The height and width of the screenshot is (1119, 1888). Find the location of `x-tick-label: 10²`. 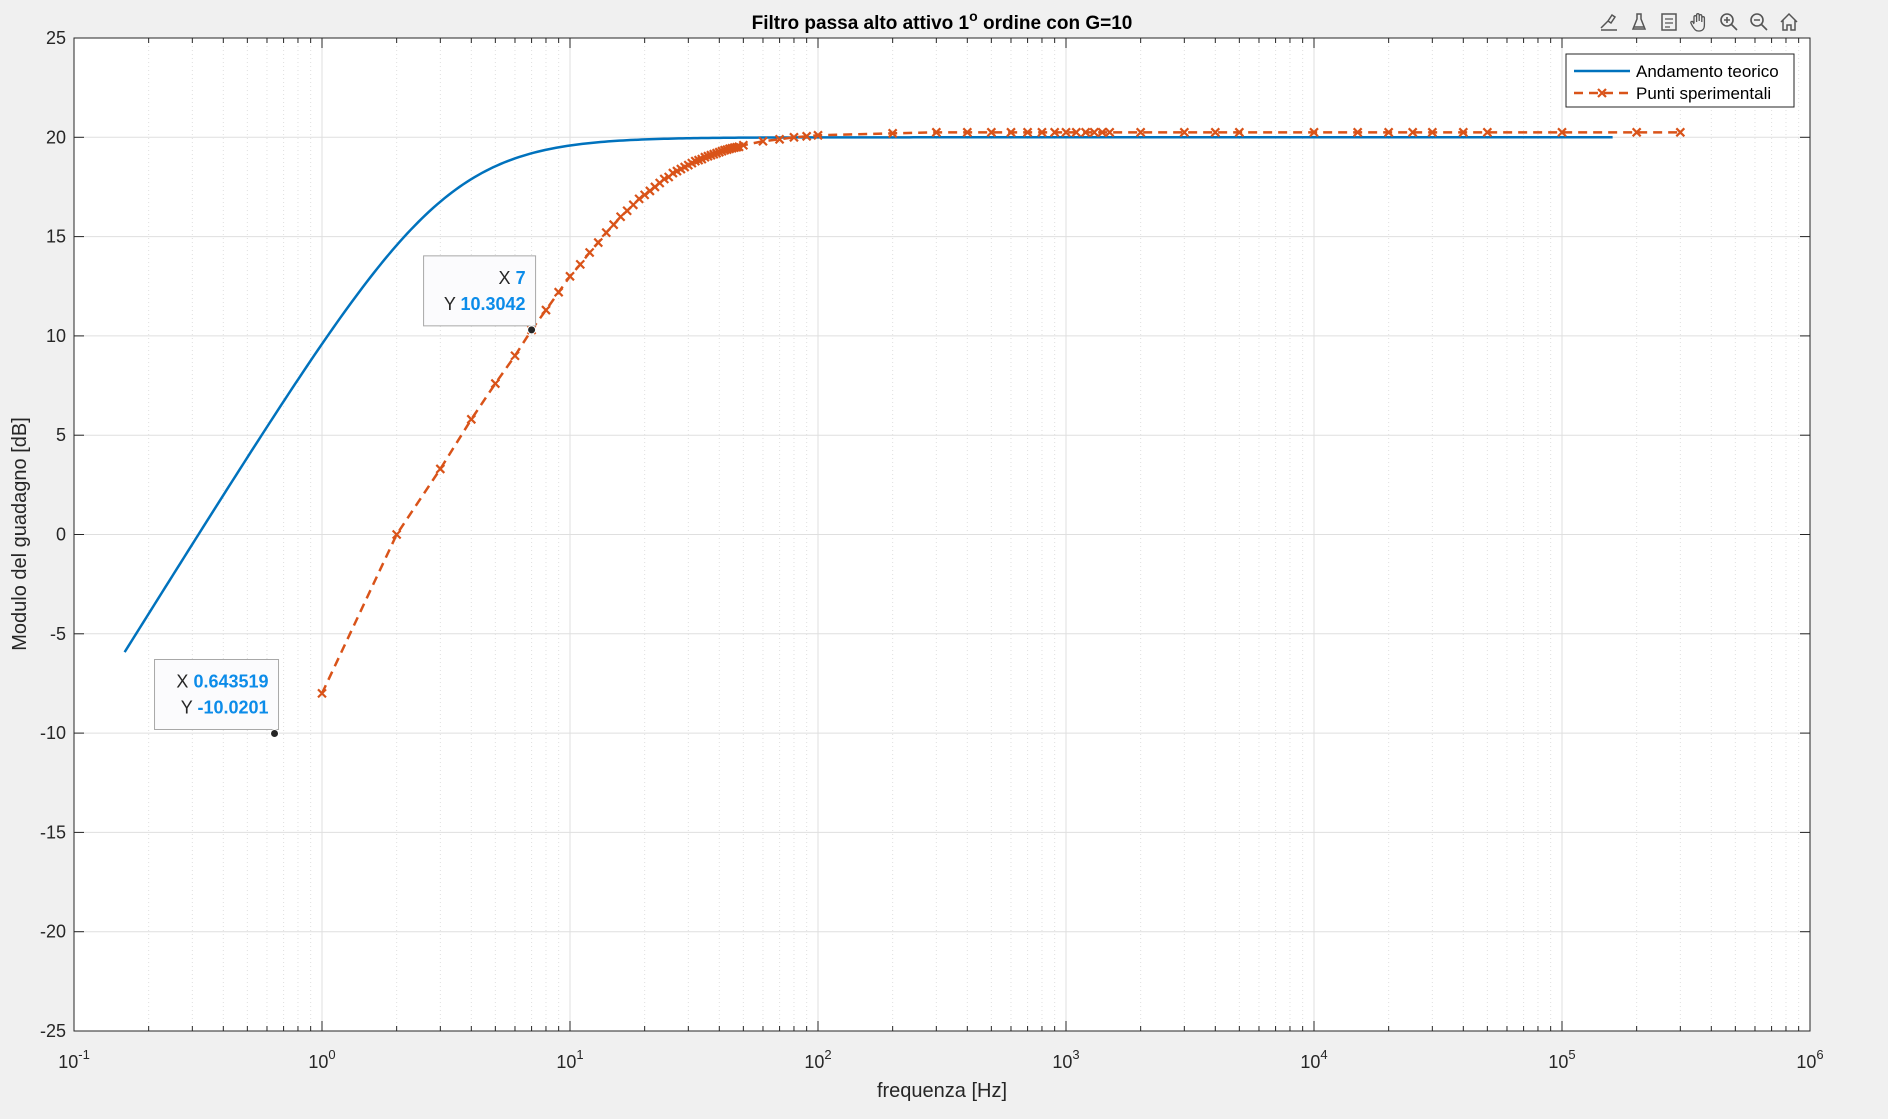

x-tick-label: 10² is located at coordinates (817, 1059).